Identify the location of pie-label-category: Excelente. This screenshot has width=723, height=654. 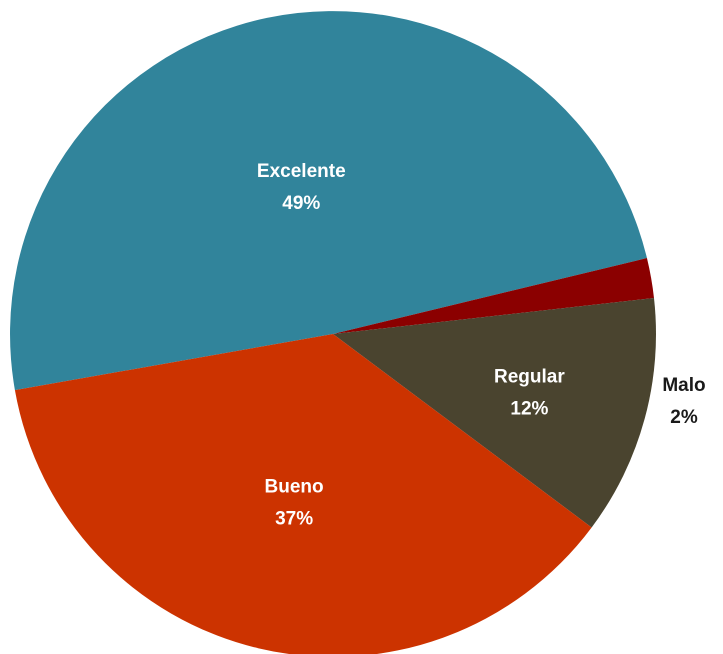
(301, 171).